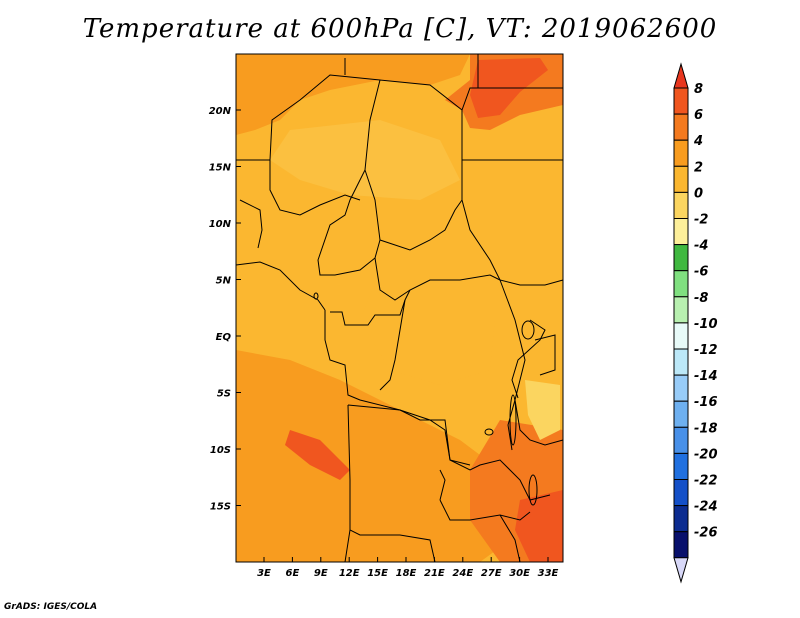  I want to click on latitude-axis: 20N 15N 10N 5N EQ 5S 10S 15S, so click(225, 309).